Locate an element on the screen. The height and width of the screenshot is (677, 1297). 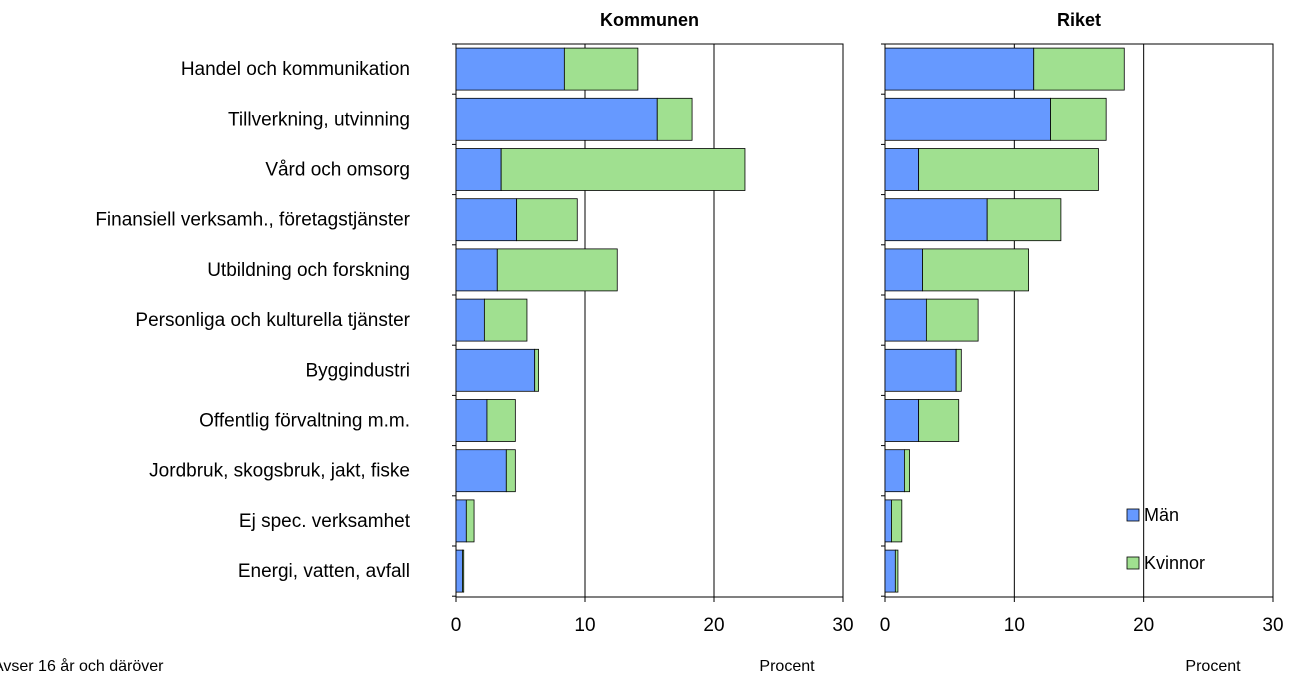
category-label: Vård och omsorg is located at coordinates (337, 170).